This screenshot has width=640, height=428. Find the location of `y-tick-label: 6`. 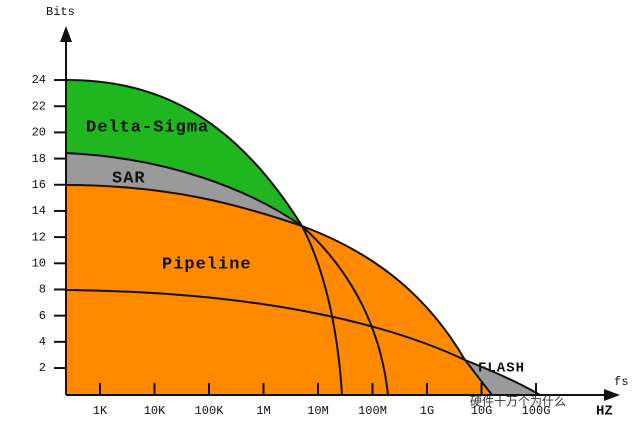

y-tick-label: 6 is located at coordinates (42, 316).